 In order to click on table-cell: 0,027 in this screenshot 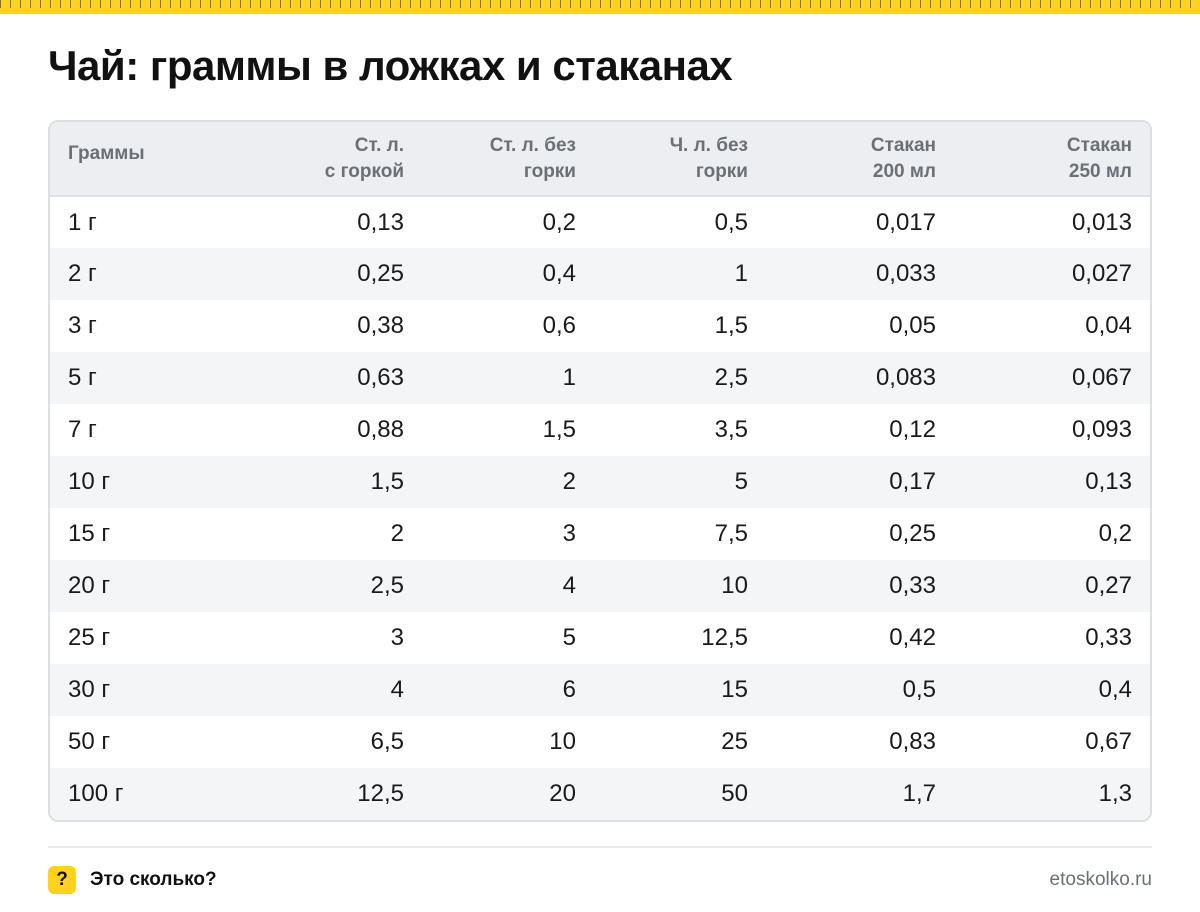, I will do `click(1101, 273)`.